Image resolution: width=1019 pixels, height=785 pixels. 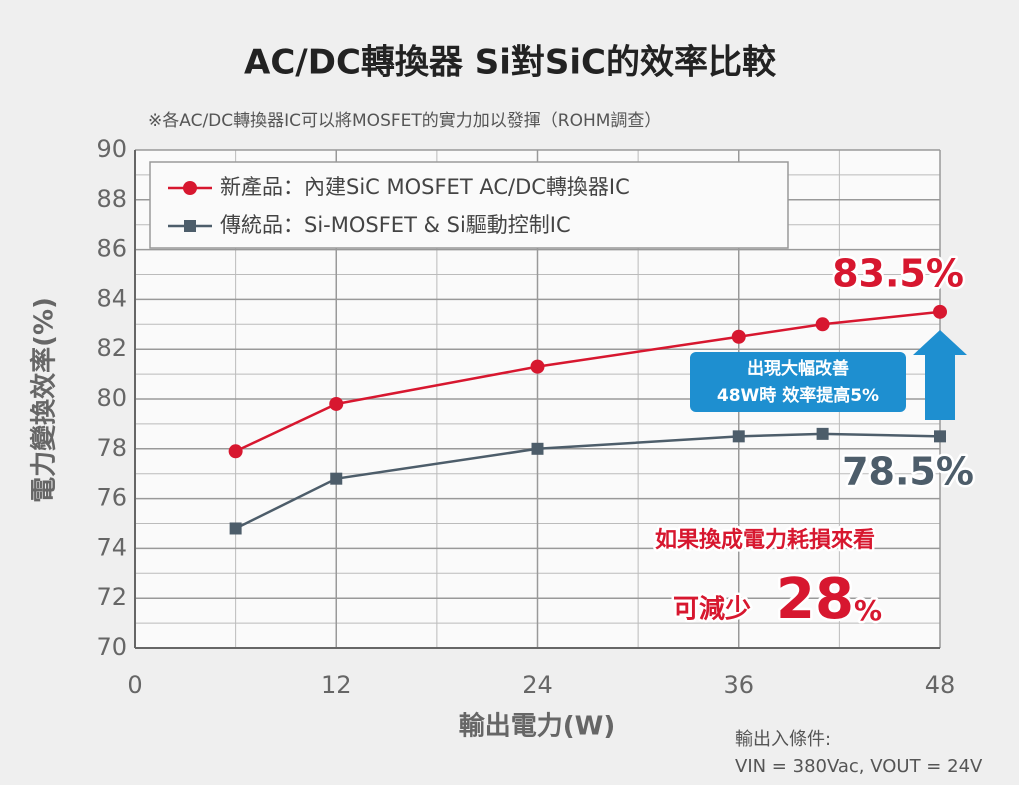 I want to click on y-tick-label: 70, so click(x=111, y=647).